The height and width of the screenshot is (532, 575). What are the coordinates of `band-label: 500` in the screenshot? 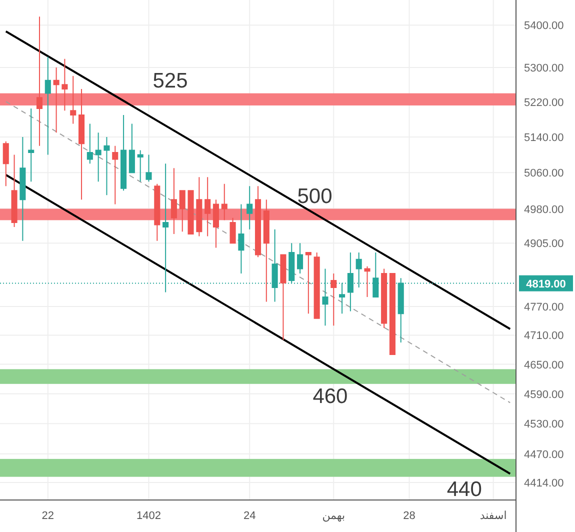 It's located at (314, 196).